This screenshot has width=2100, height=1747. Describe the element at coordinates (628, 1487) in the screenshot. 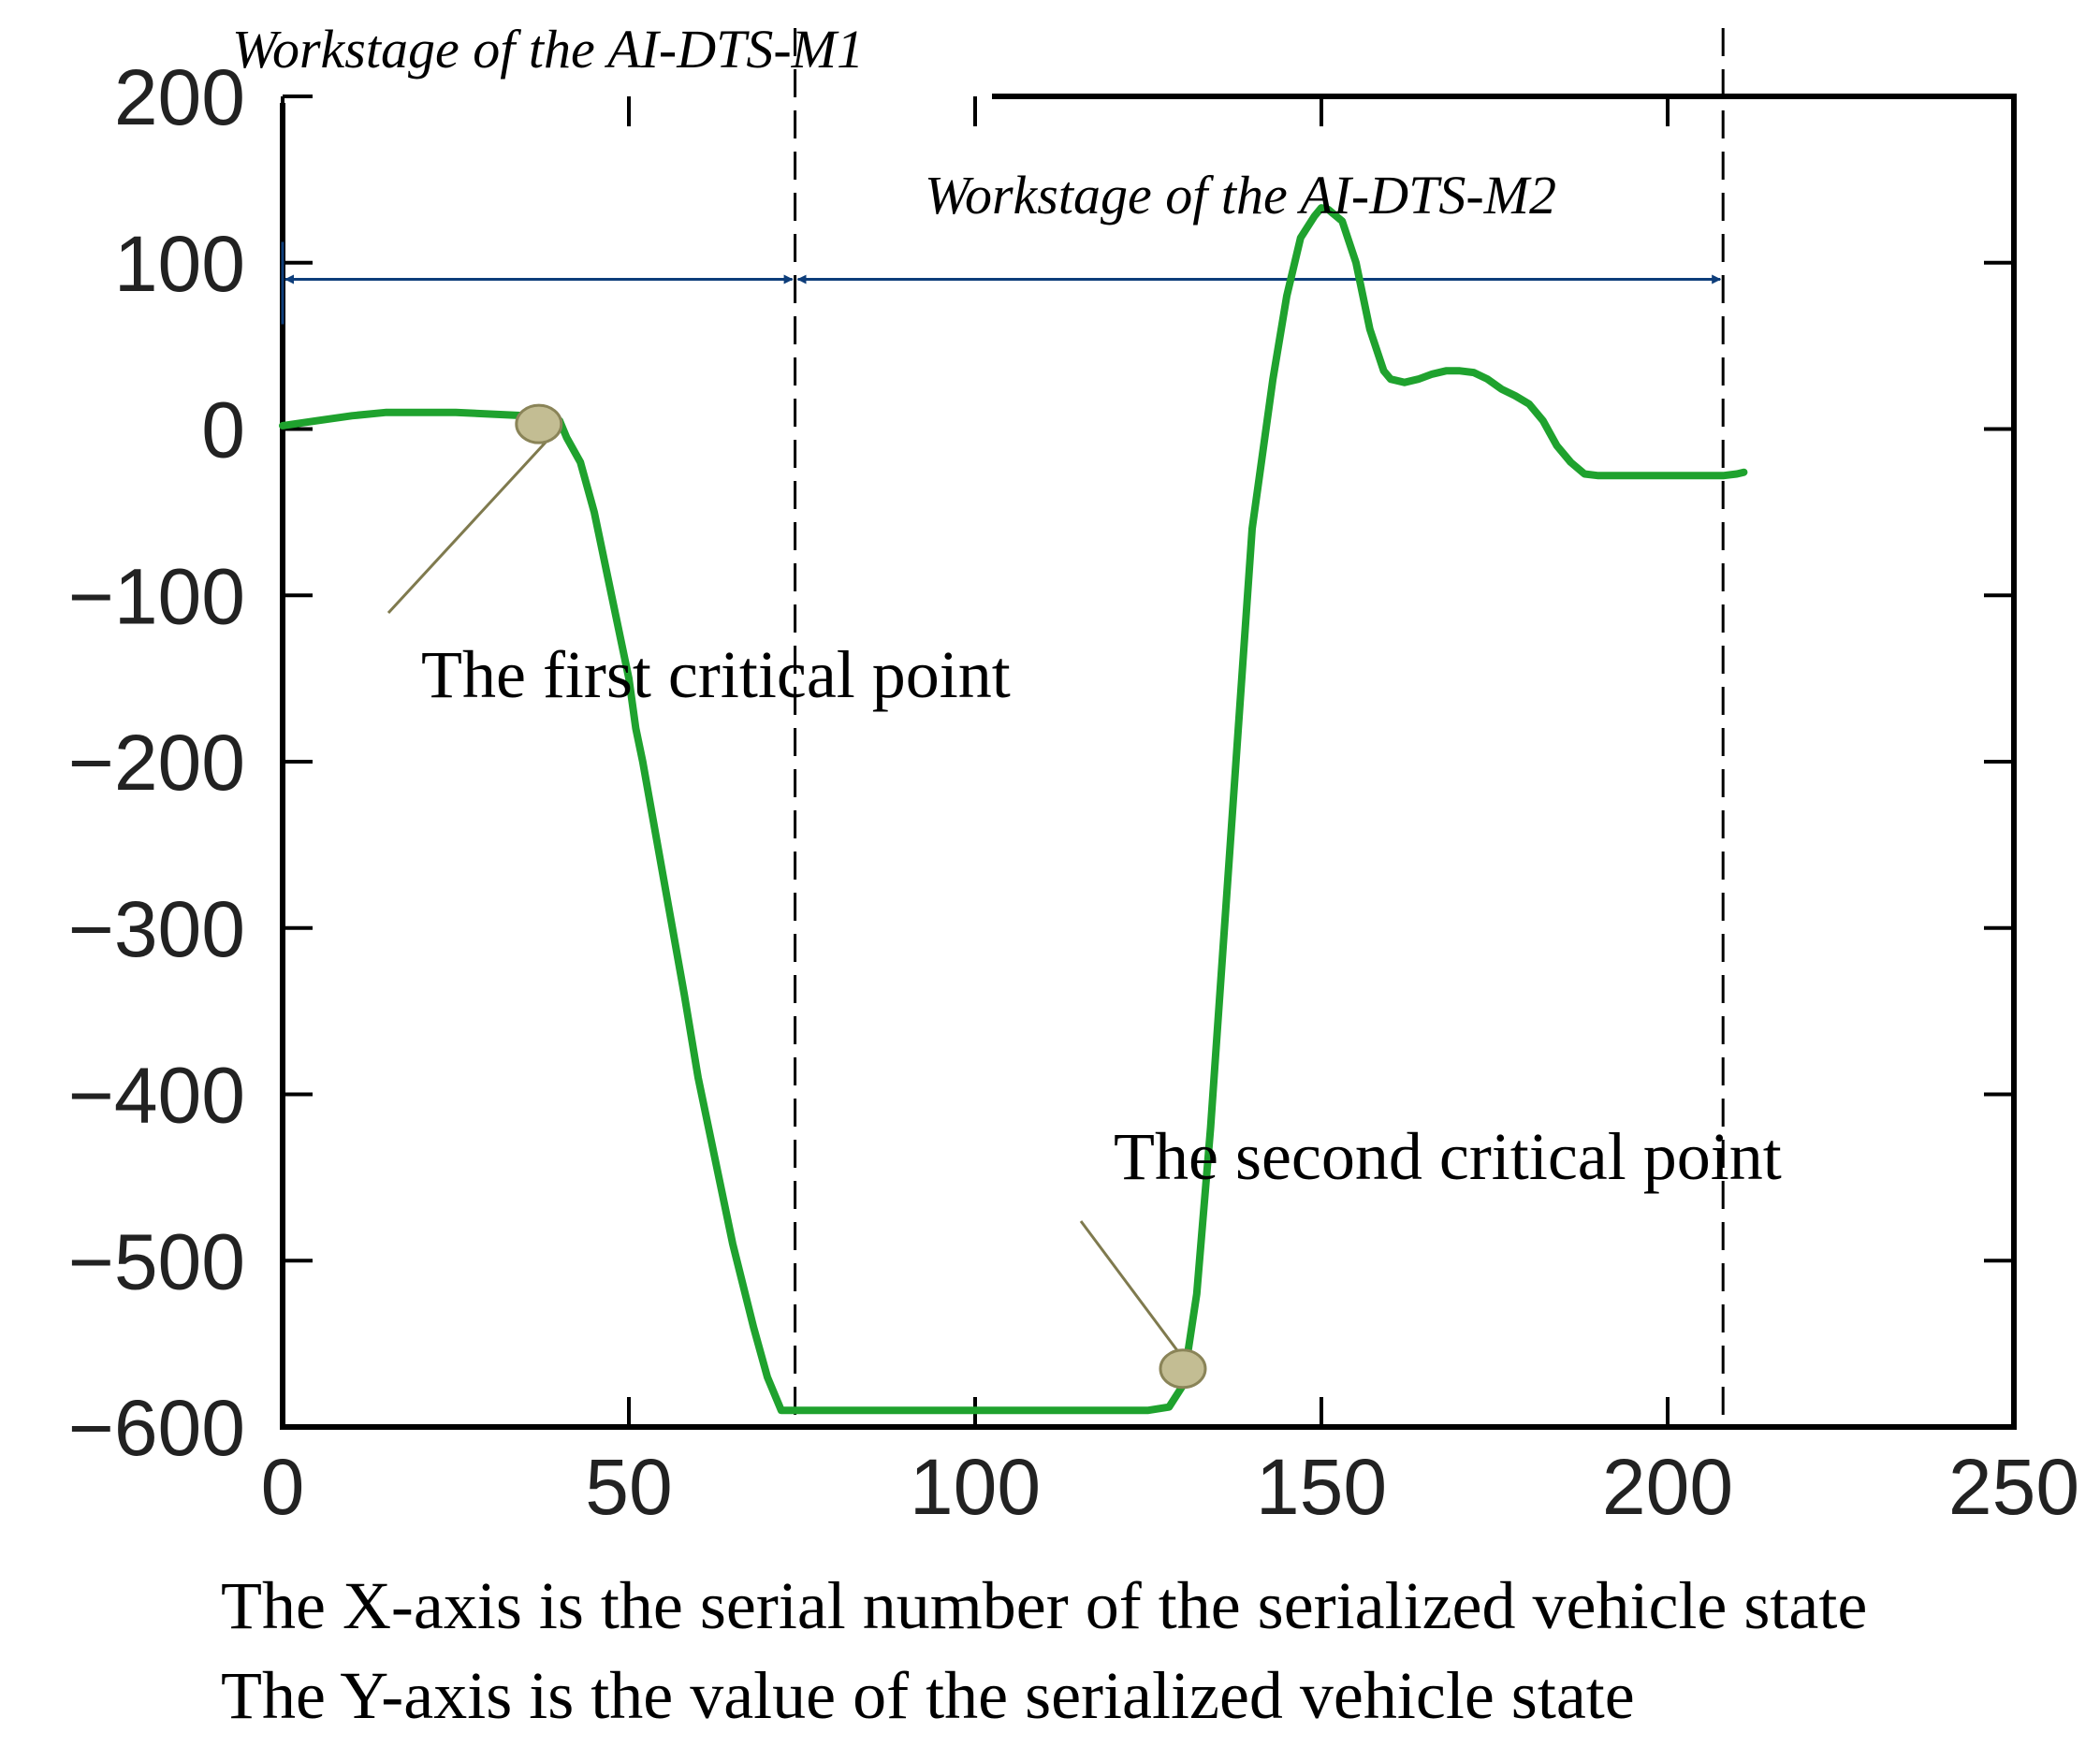

I see `x-tick-label: 50` at that location.